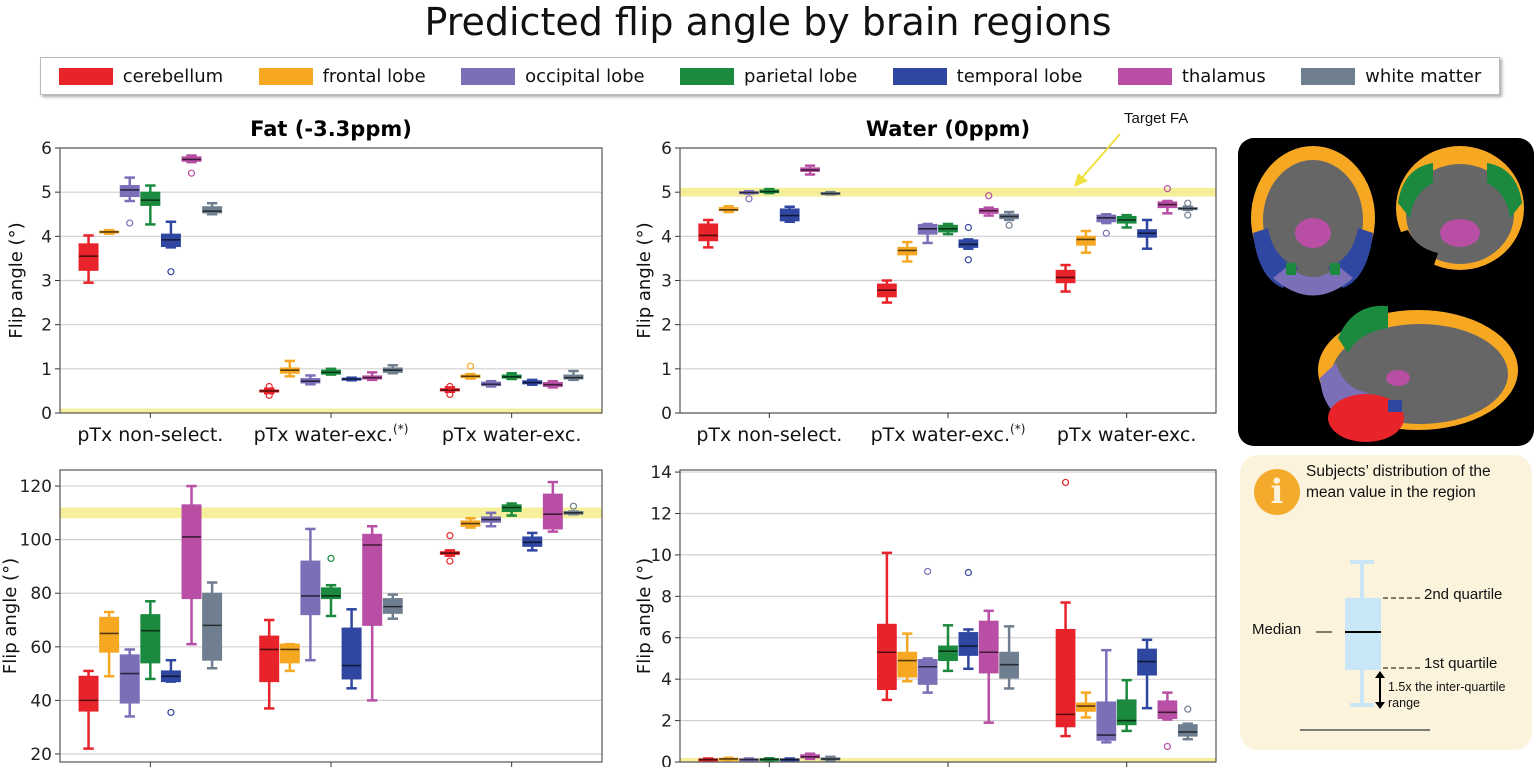 The height and width of the screenshot is (767, 1536). I want to click on legend-item: parietal lobe, so click(768, 76).